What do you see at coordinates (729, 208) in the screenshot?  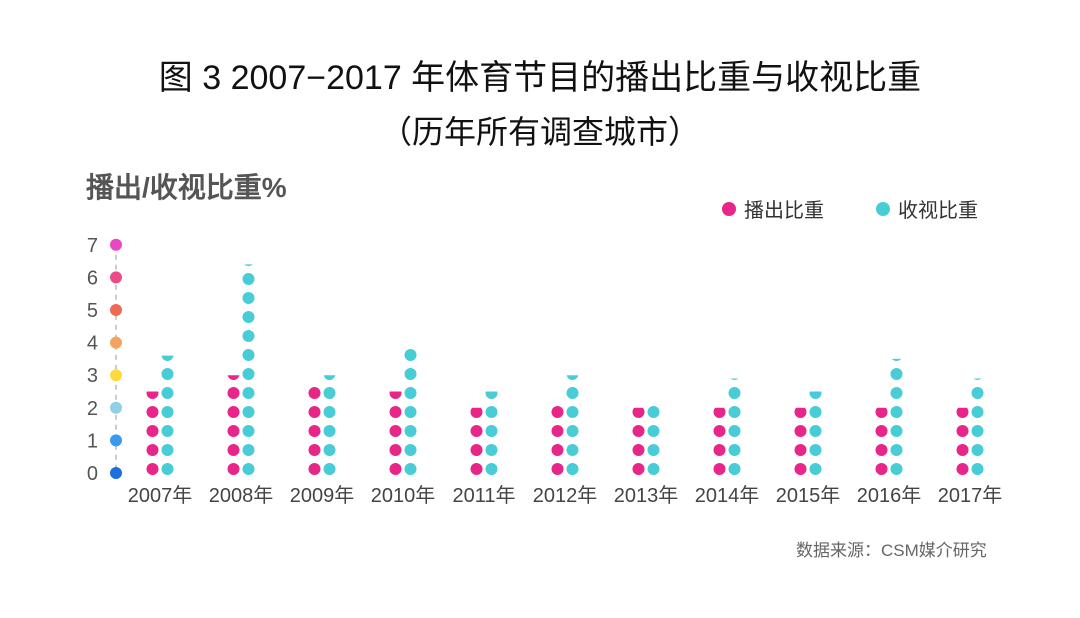 I see `legend-dot-broadcast` at bounding box center [729, 208].